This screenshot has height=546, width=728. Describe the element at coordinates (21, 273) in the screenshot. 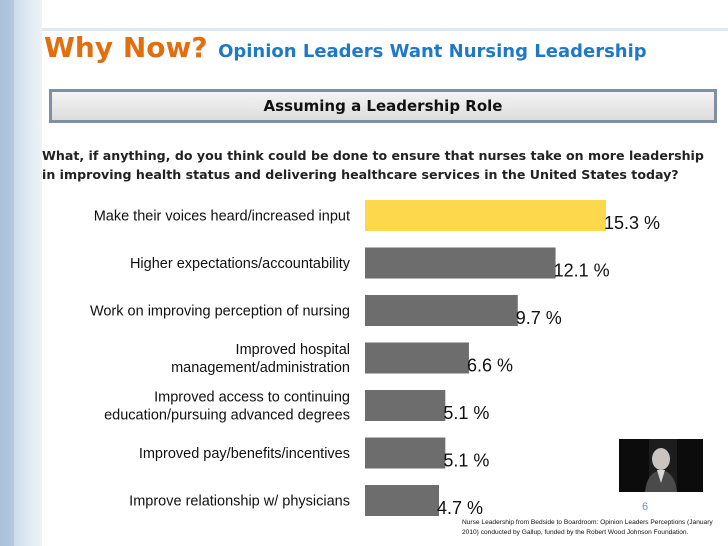

I see `left-decorative-bar` at that location.